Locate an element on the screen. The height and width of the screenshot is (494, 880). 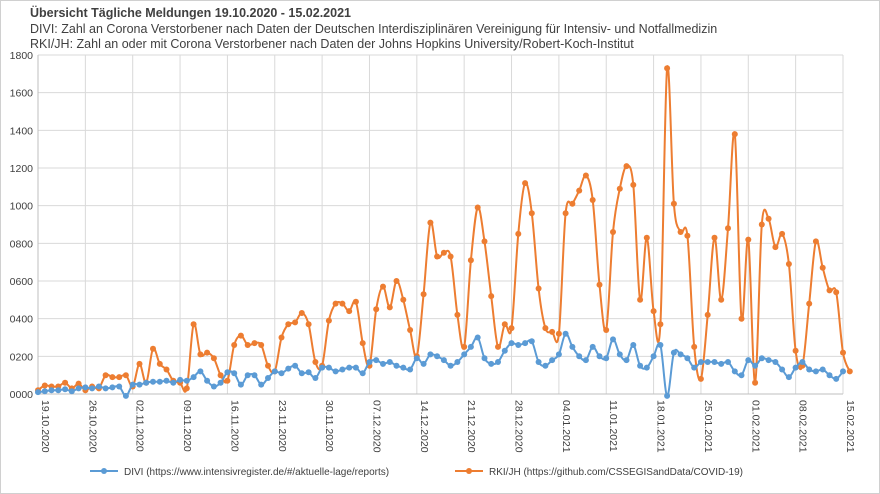
x-tick-label: 08.02.2021 is located at coordinates (803, 426).